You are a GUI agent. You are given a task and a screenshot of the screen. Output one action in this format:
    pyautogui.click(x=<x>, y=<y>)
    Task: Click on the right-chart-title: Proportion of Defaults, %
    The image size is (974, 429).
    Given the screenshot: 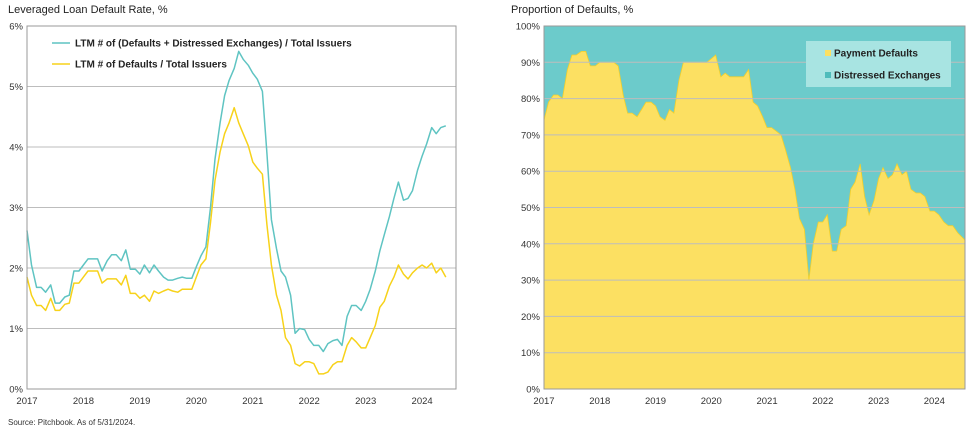 What is the action you would take?
    pyautogui.click(x=572, y=10)
    